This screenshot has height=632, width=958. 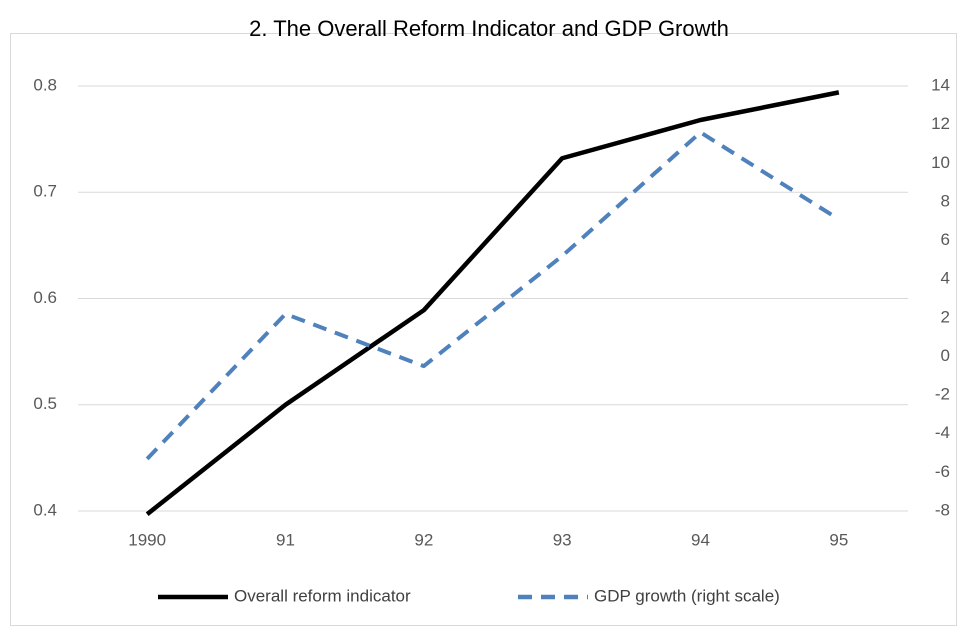 I want to click on y-tick-label: 0.5, so click(x=45, y=403).